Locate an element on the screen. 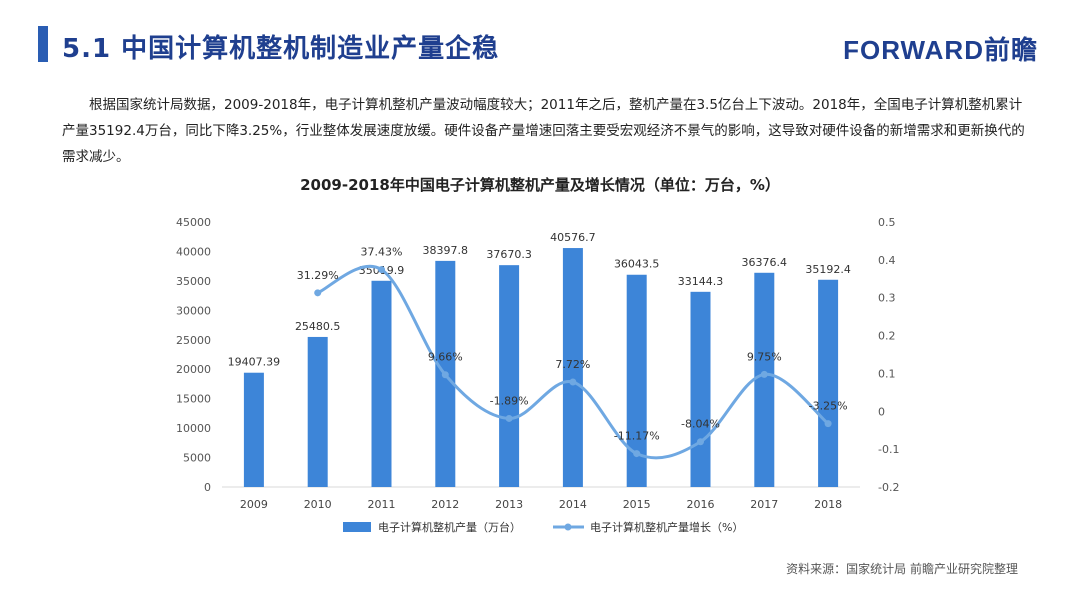 The image size is (1080, 595). bar-value-label: 19407.39 is located at coordinates (254, 362).